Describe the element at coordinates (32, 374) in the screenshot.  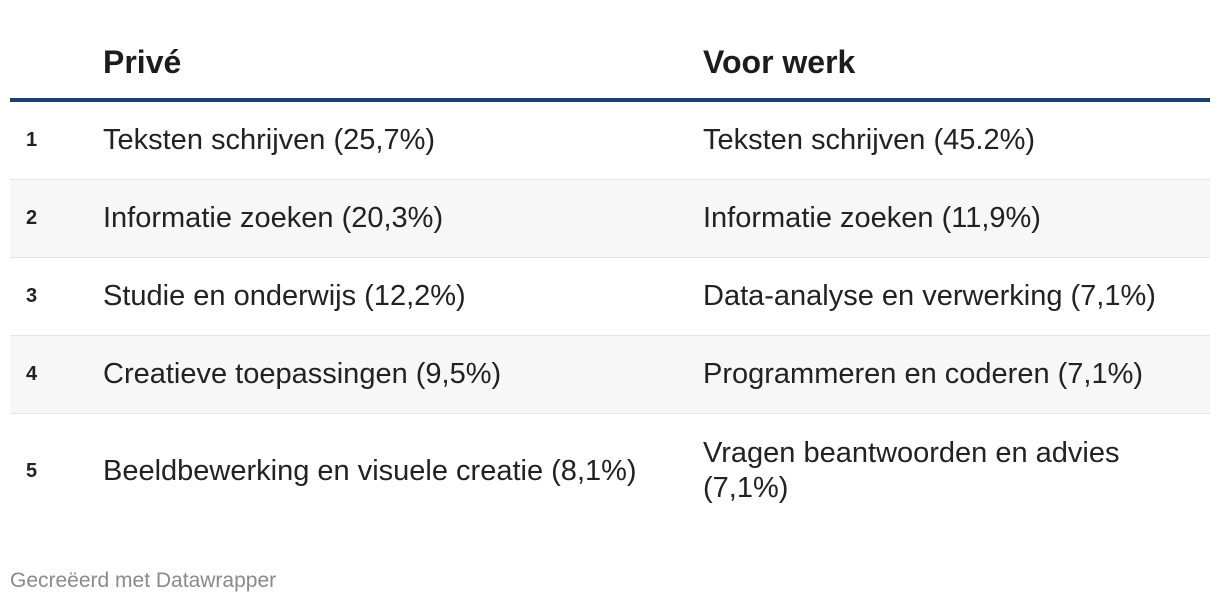
I see `rank-cell: 4` at that location.